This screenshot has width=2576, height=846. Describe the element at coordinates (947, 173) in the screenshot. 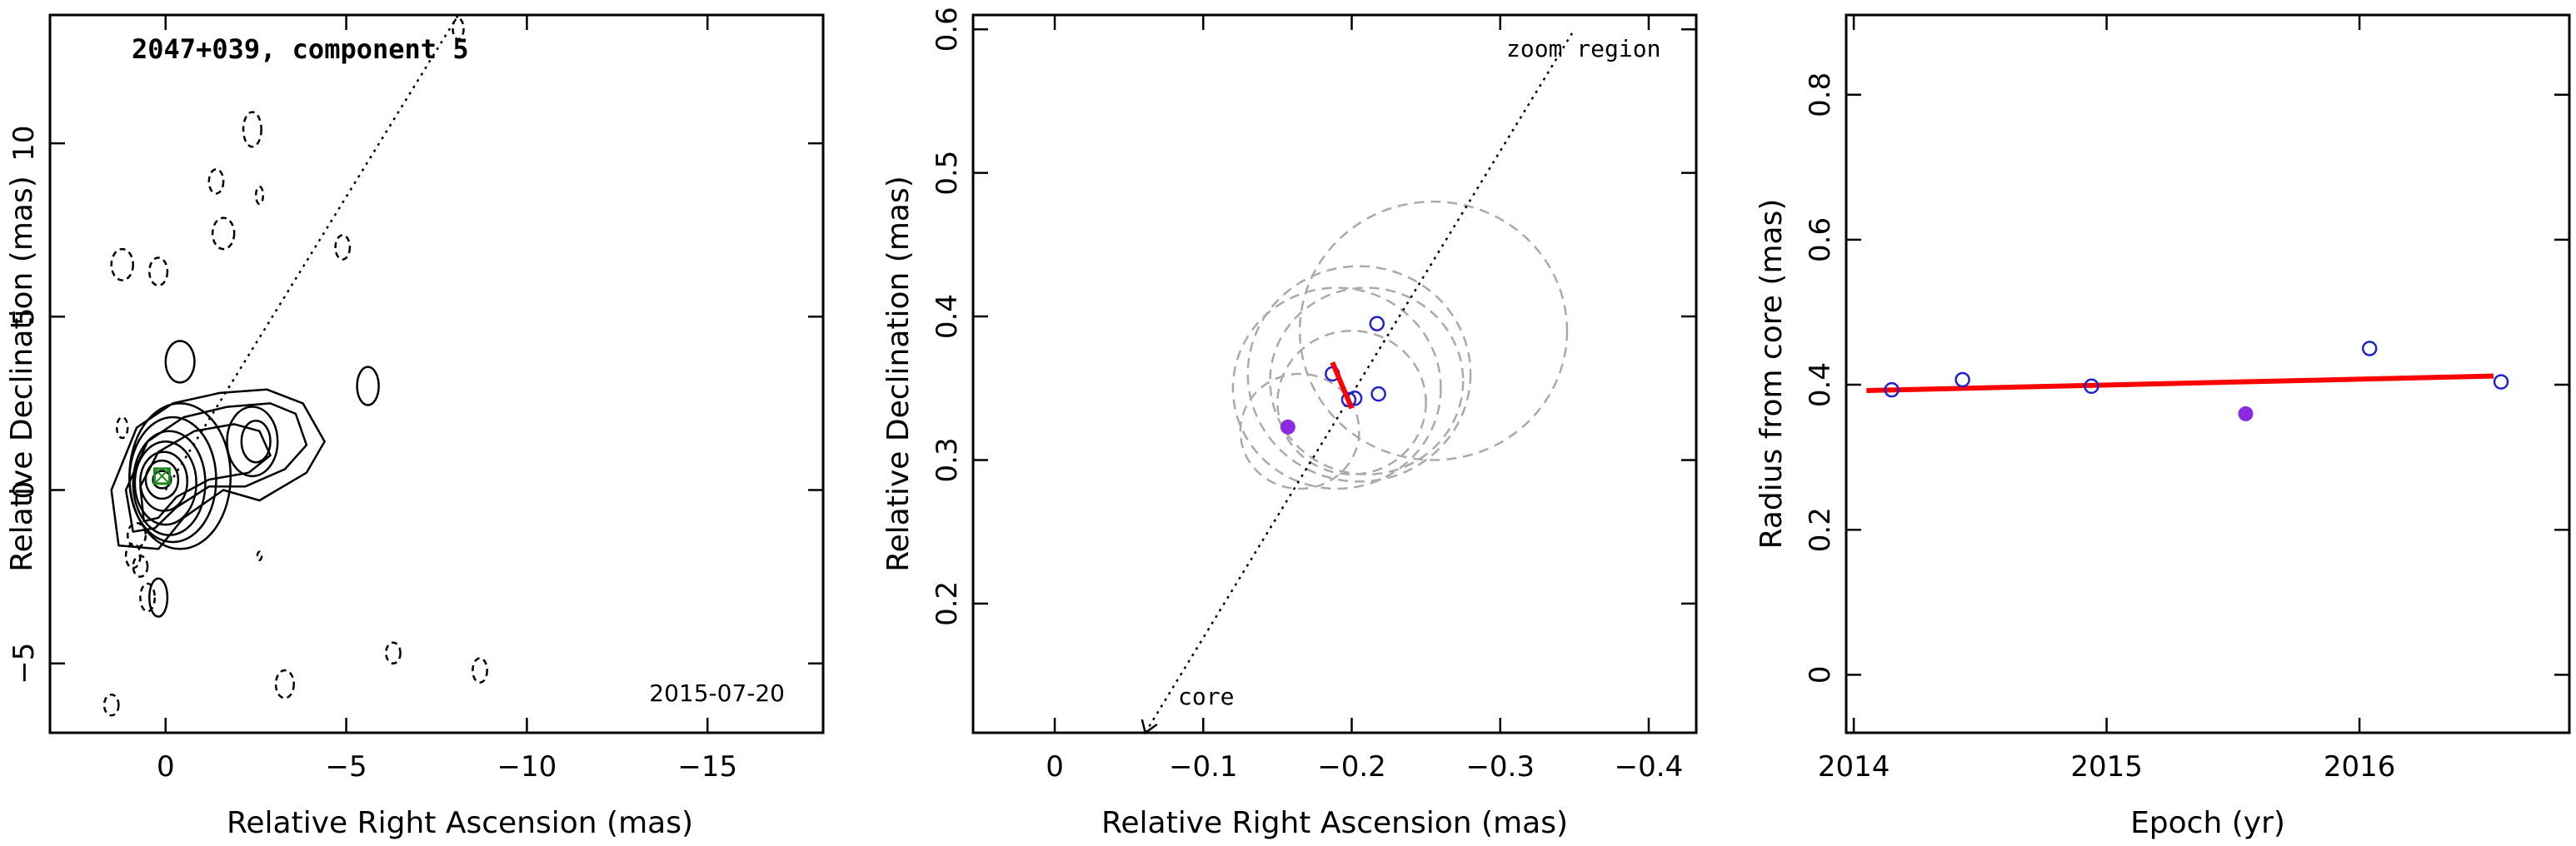

I see `y-tick-label: 0.5` at that location.